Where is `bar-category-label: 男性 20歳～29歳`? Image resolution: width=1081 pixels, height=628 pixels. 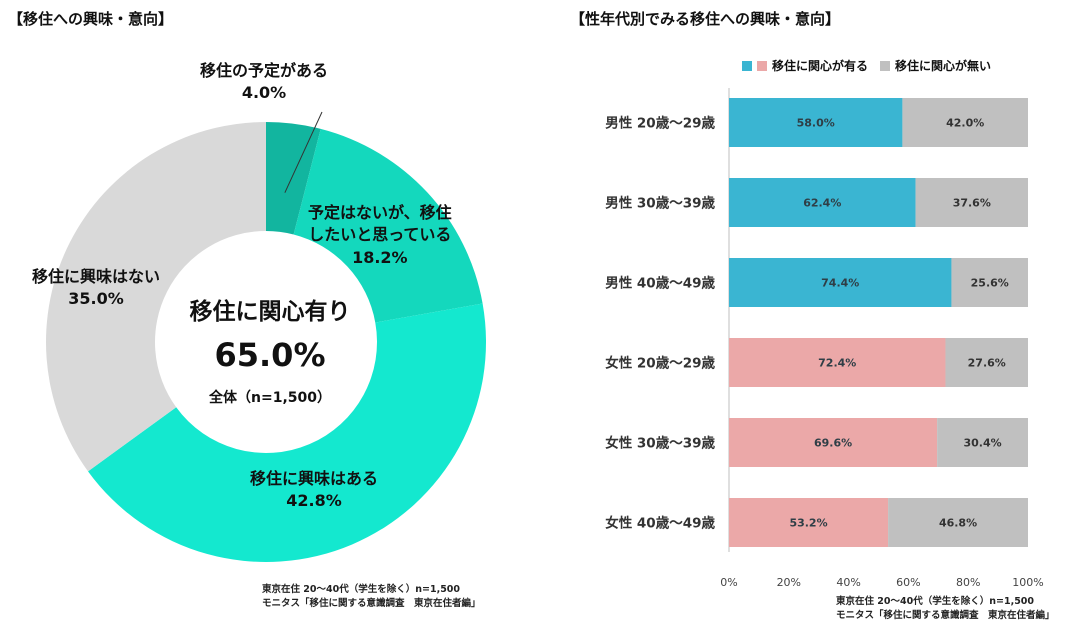
bar-category-label: 男性 20歳～29歳 is located at coordinates (660, 123).